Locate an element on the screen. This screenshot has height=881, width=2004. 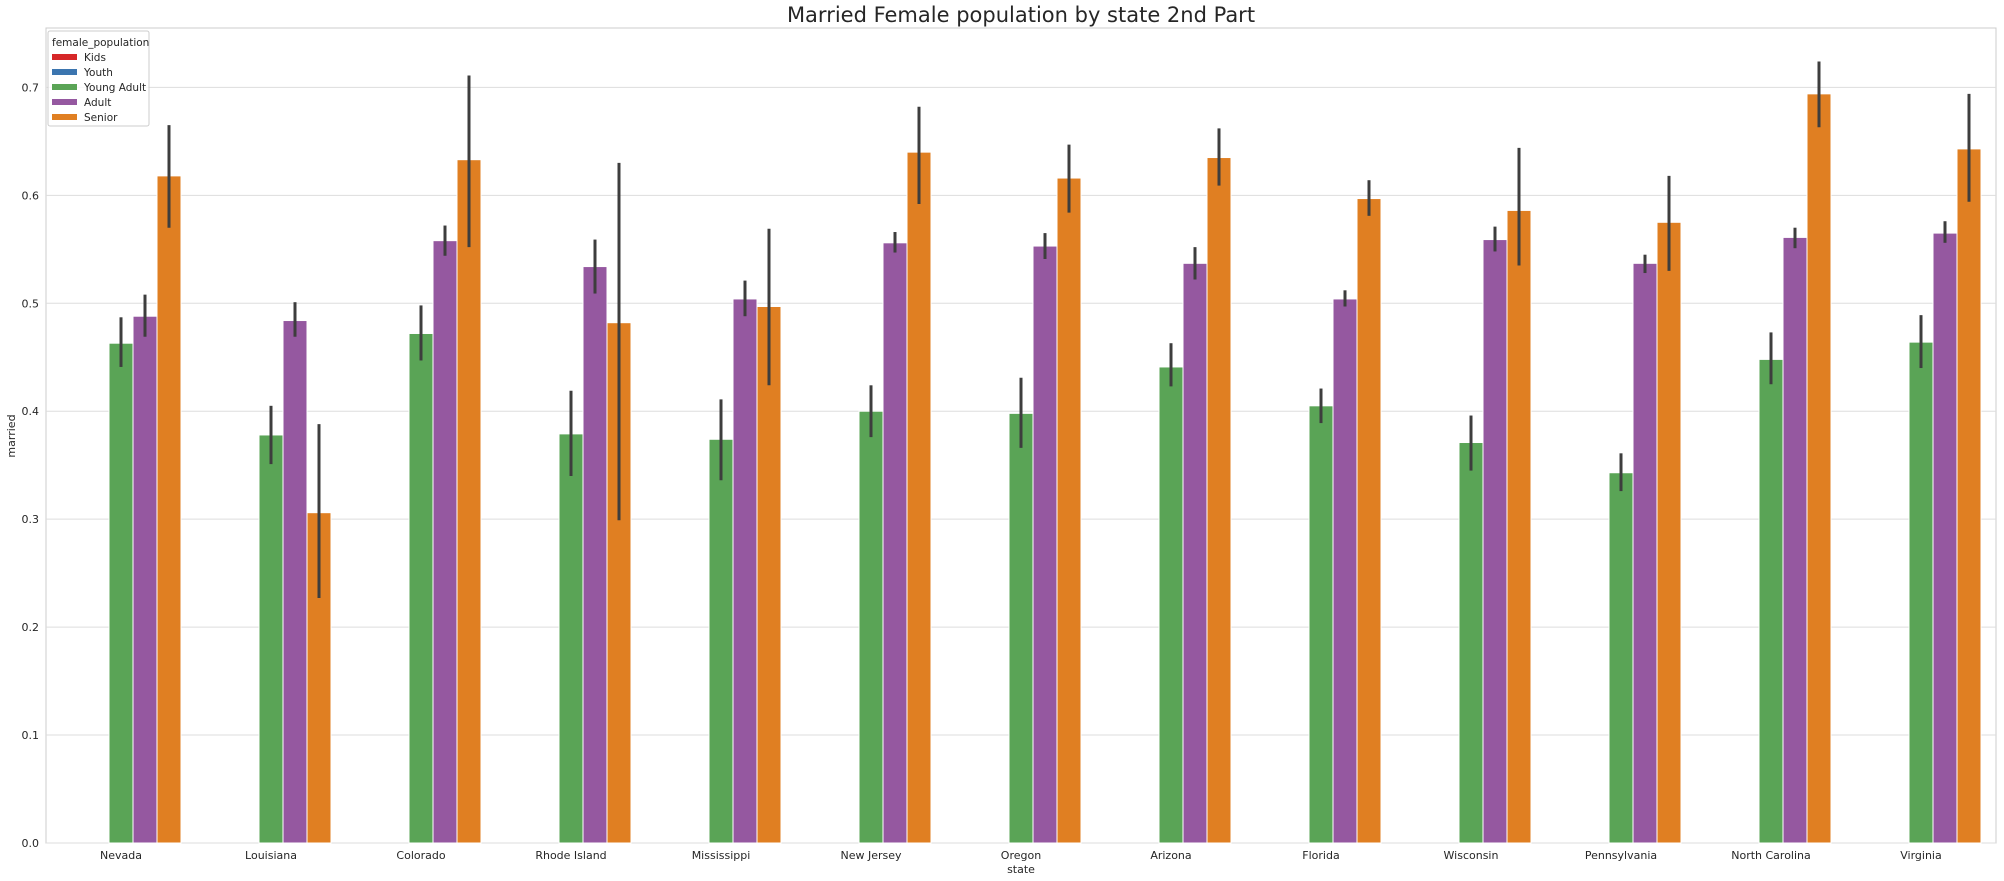
y-tick-label: 0.7 is located at coordinates (31, 87).